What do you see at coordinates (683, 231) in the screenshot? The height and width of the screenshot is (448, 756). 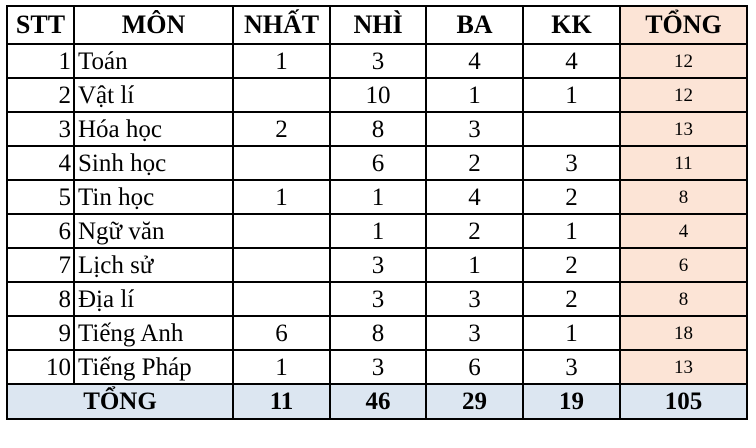 I see `cell-total: 4` at bounding box center [683, 231].